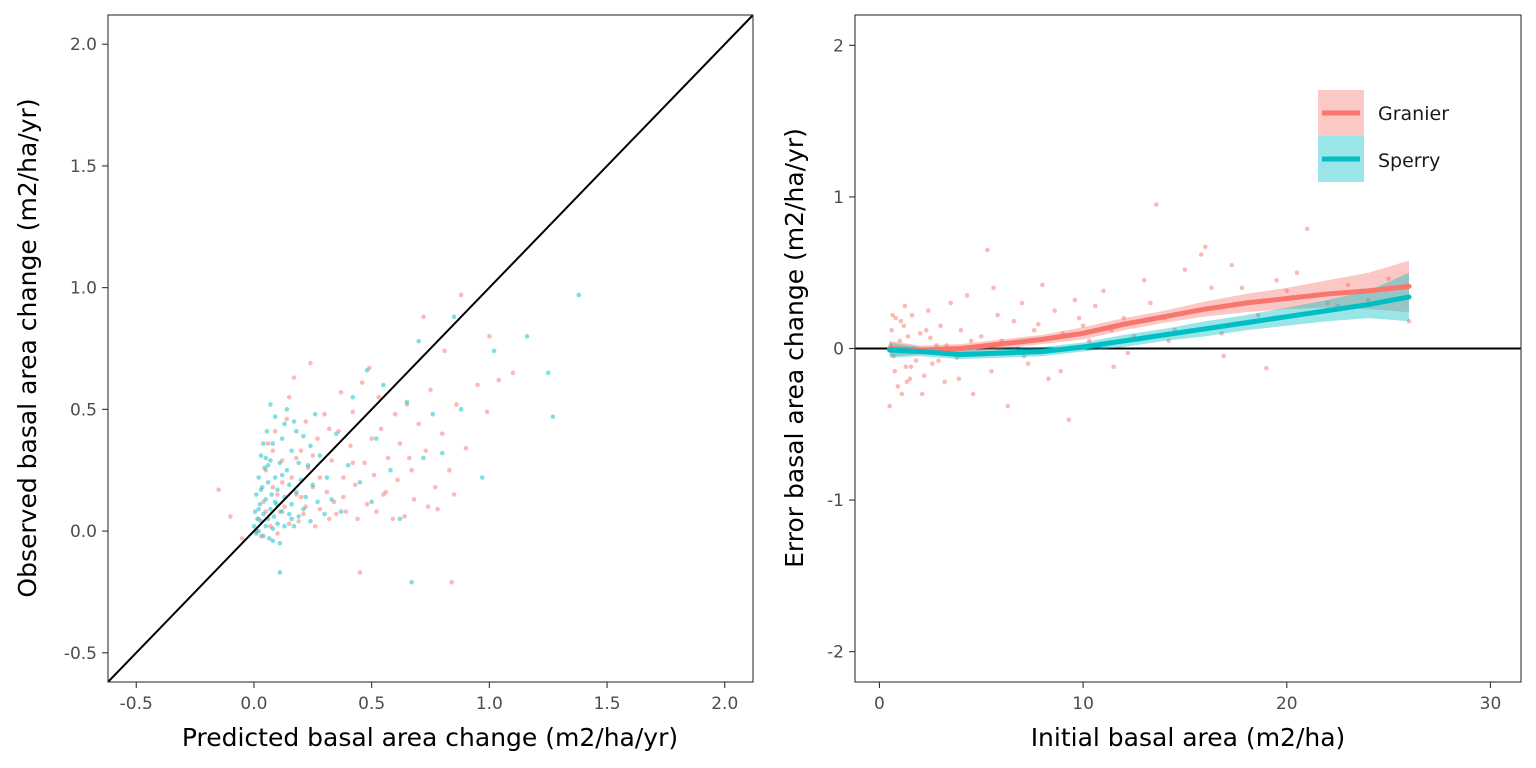 The height and width of the screenshot is (768, 1536). What do you see at coordinates (86, 349) in the screenshot?
I see `y-axis-ticks: -0.5 0.0 0.5 1.0 1.5 2.0` at bounding box center [86, 349].